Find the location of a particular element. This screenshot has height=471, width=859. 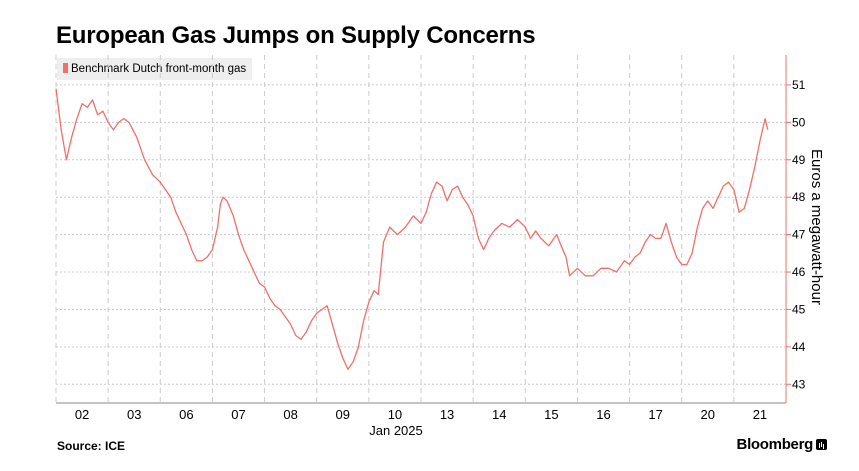

chart-title: European Gas Jumps on Supply Concerns is located at coordinates (296, 35).